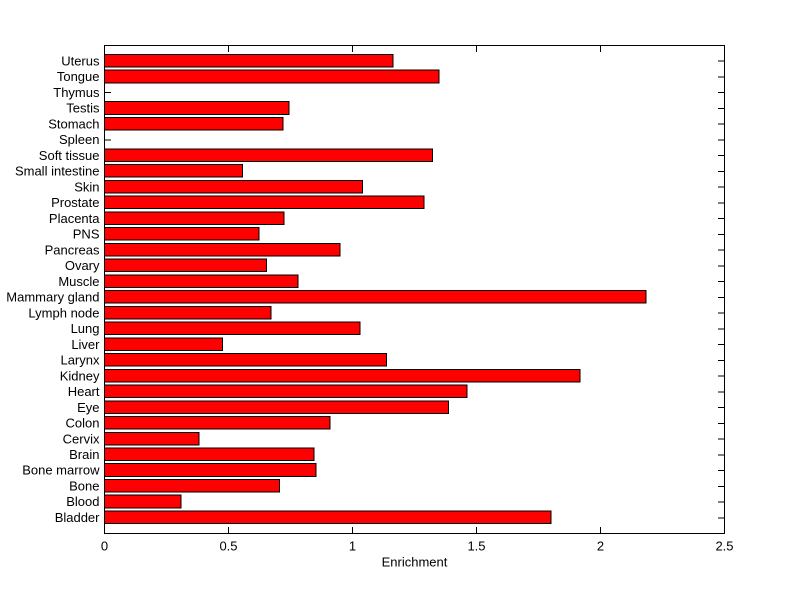 Image resolution: width=800 pixels, height=599 pixels. Describe the element at coordinates (61, 470) in the screenshot. I see `svg-text: Bone marrow` at that location.